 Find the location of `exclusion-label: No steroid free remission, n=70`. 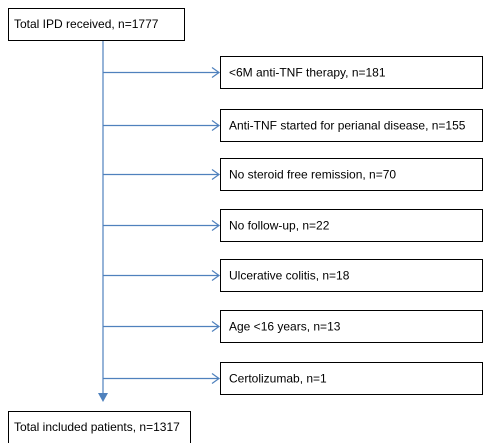

exclusion-label: No steroid free remission, n=70 is located at coordinates (312, 175).